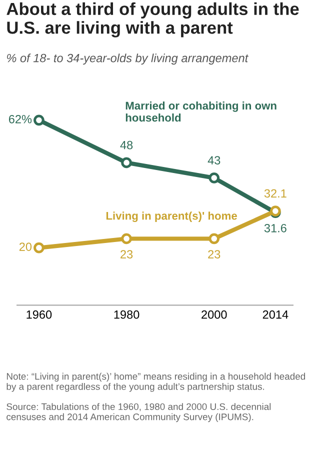  I want to click on x-tick-label: 2000, so click(214, 314).